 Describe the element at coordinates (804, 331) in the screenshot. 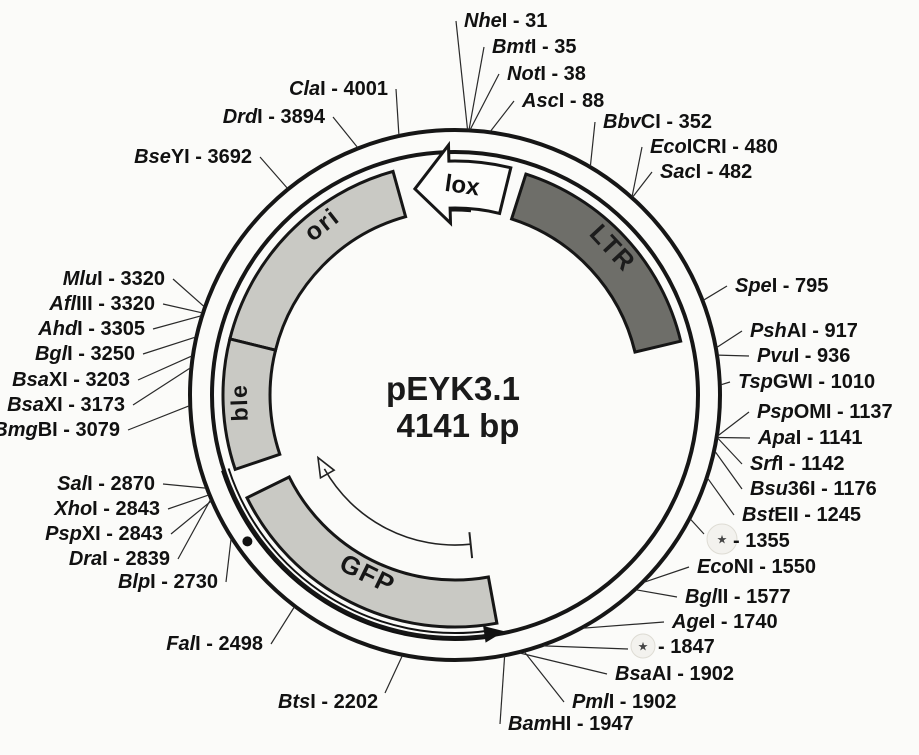

I see `restriction-site-label: PshAI - 917` at that location.